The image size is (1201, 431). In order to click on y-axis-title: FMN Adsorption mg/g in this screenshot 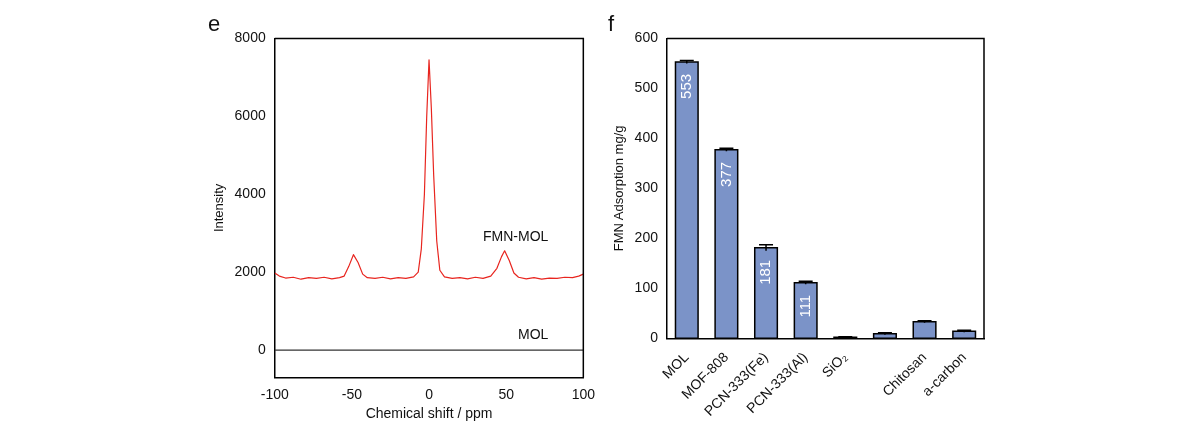, I will do `click(619, 188)`.